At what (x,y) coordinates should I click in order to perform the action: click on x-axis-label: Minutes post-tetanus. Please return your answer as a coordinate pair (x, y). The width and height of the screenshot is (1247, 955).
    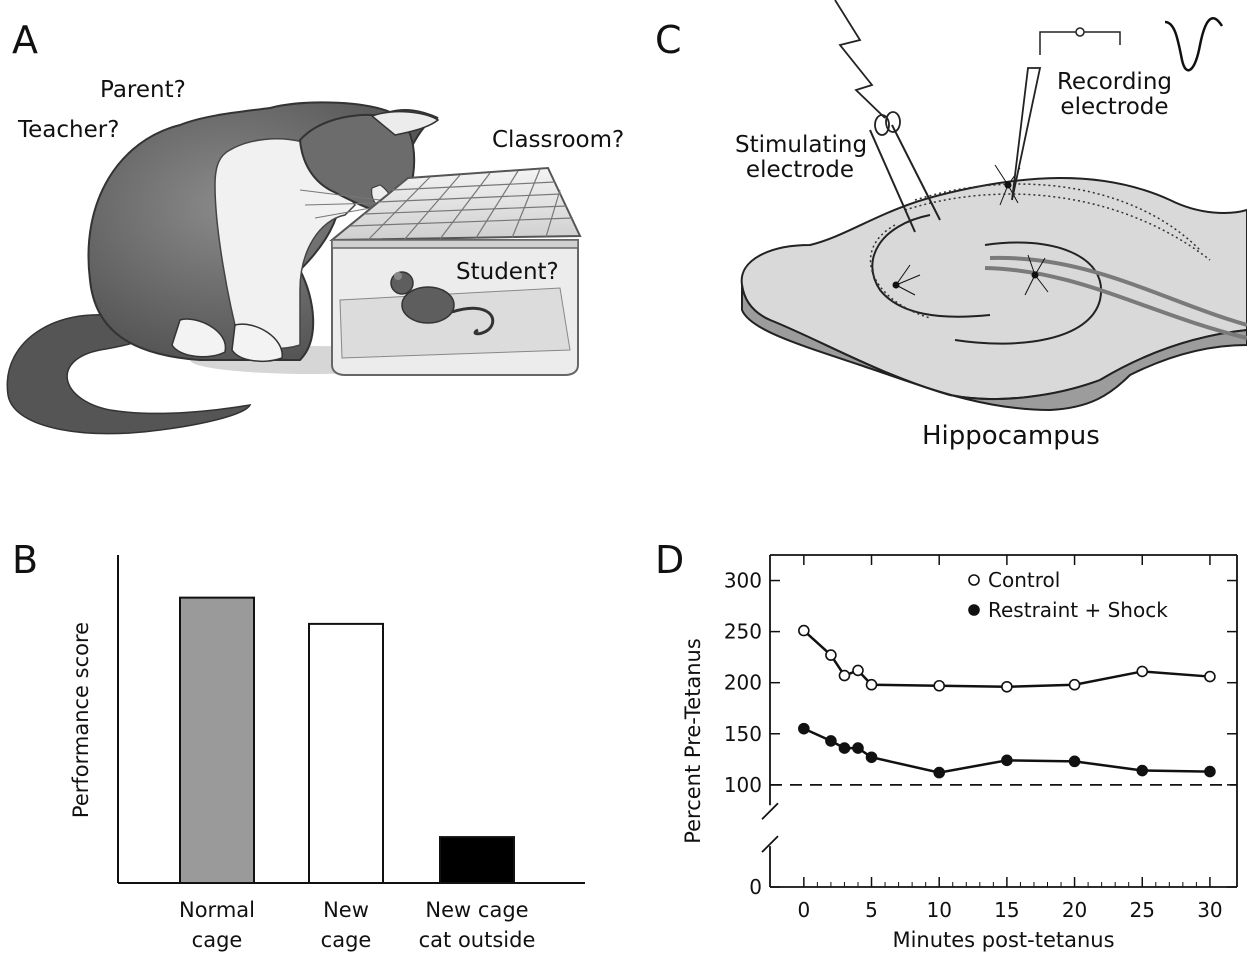
    Looking at the image, I should click on (1003, 940).